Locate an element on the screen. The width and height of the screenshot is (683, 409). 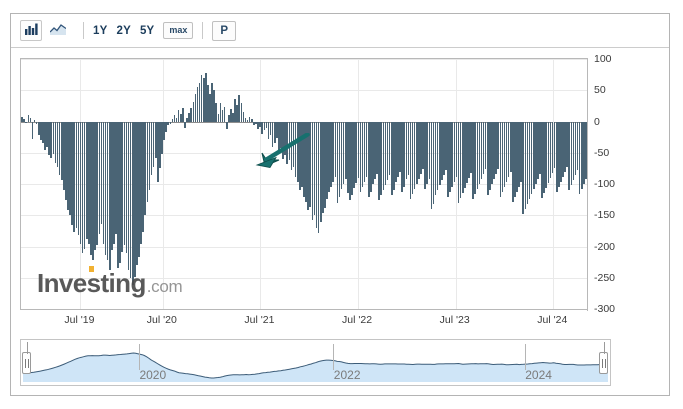
navigator-handle-left is located at coordinates (26, 358).